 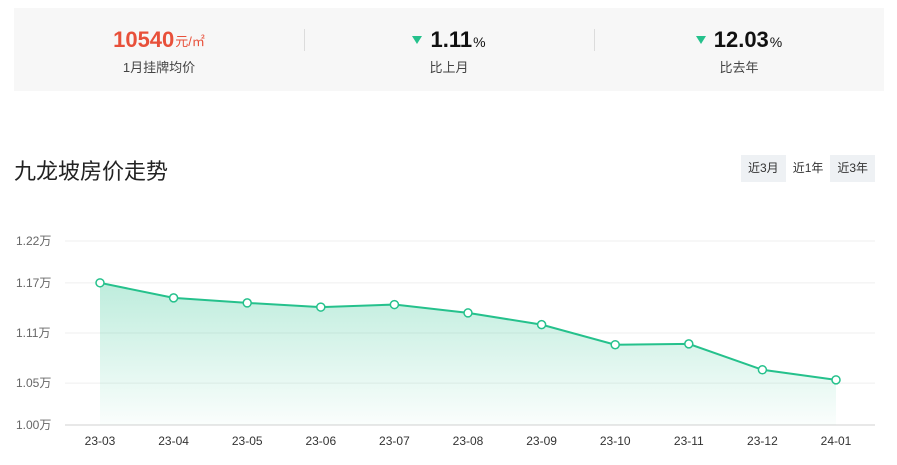 What do you see at coordinates (451, 39) in the screenshot?
I see `month-change-value: 1.11` at bounding box center [451, 39].